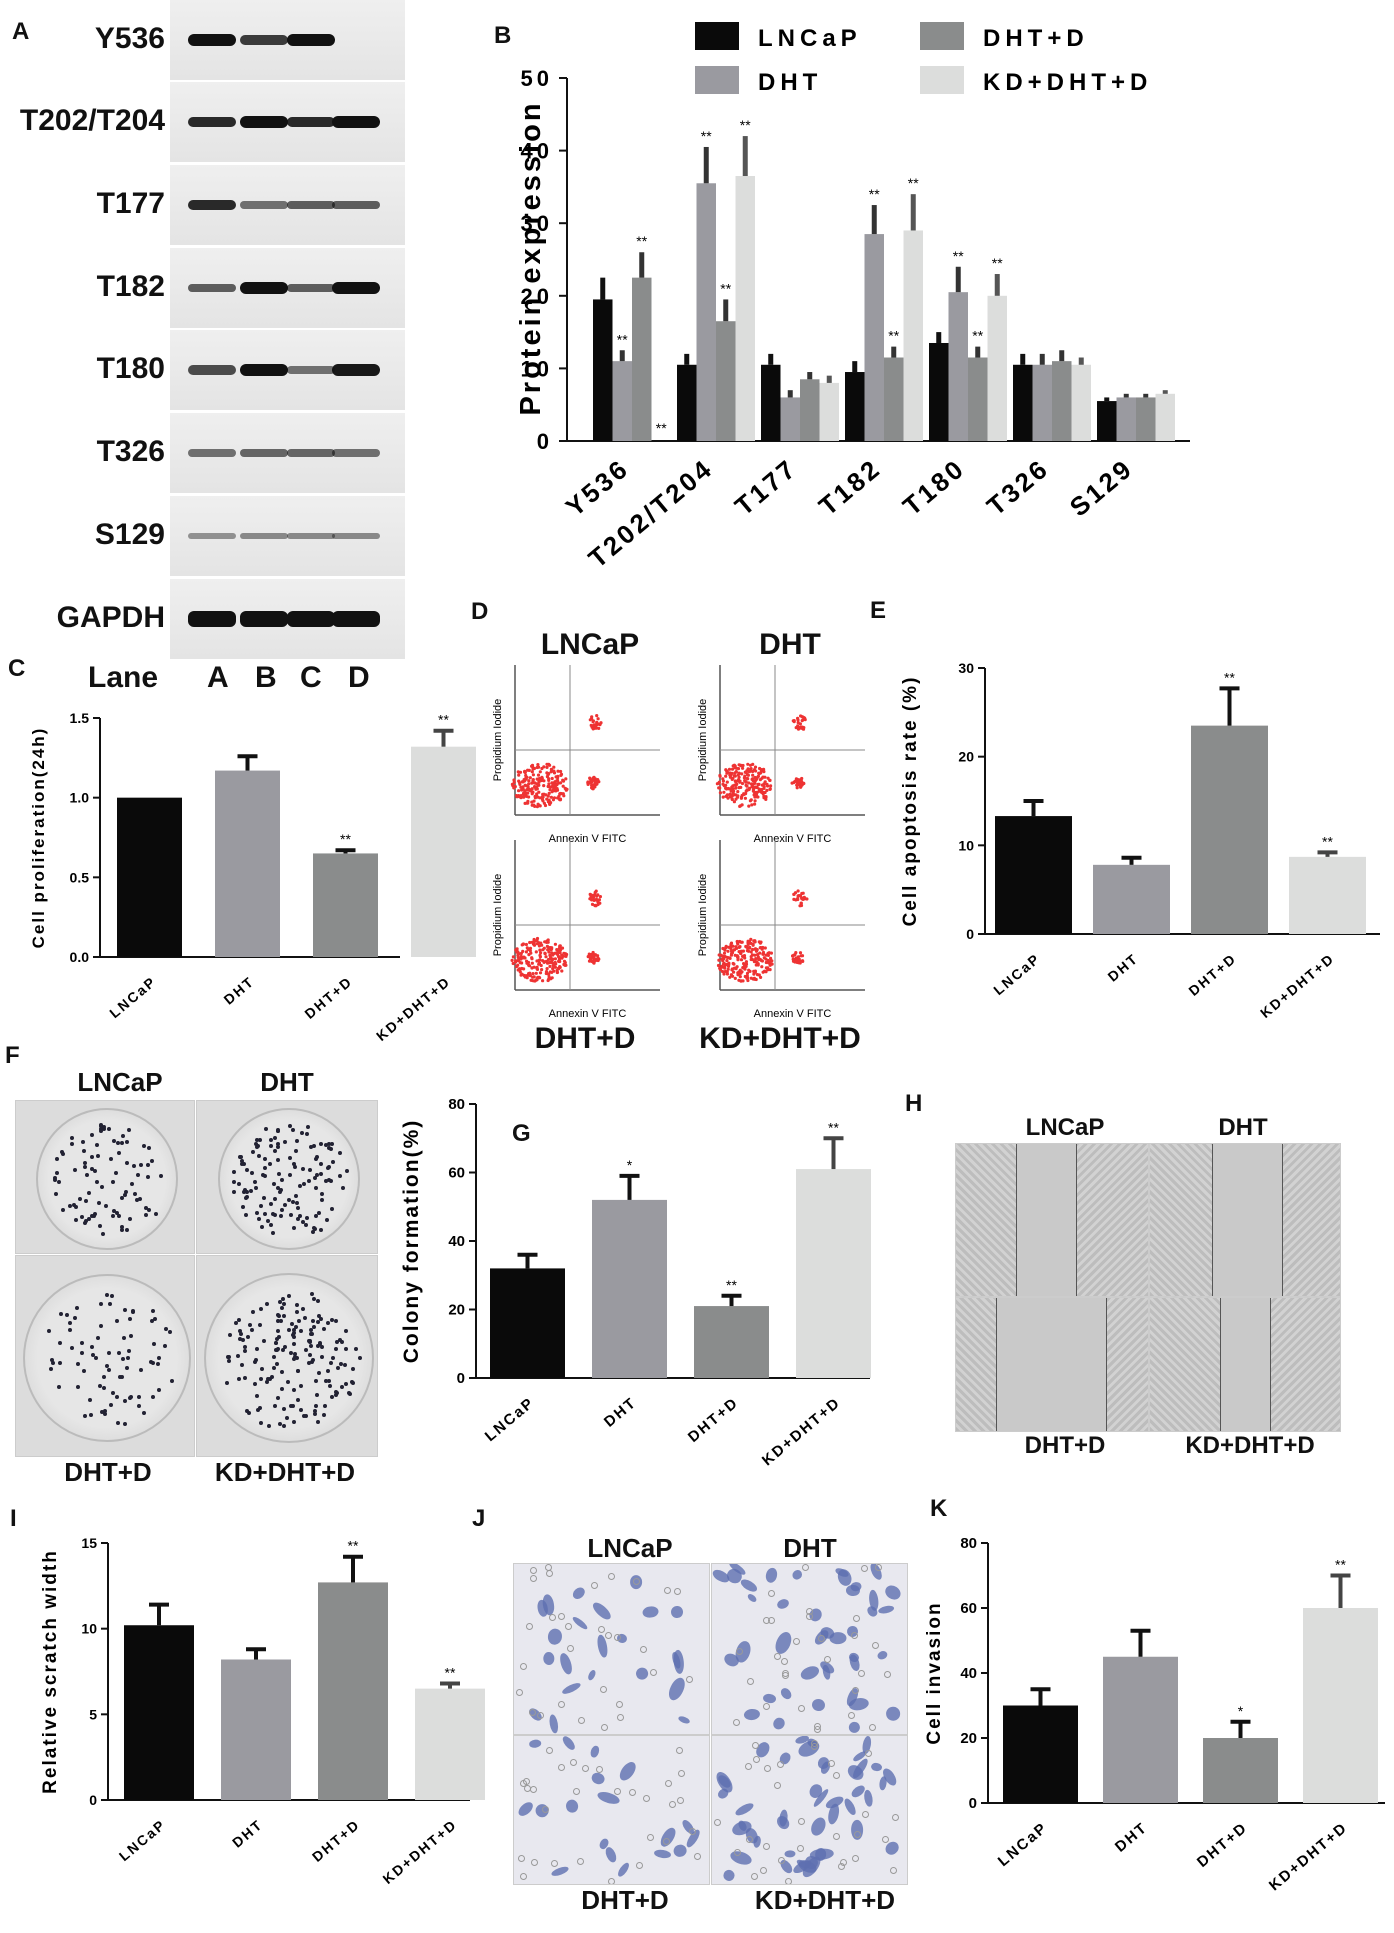 The width and height of the screenshot is (1394, 1933). Describe the element at coordinates (130, 203) in the screenshot. I see `blot-row-label: T177` at that location.